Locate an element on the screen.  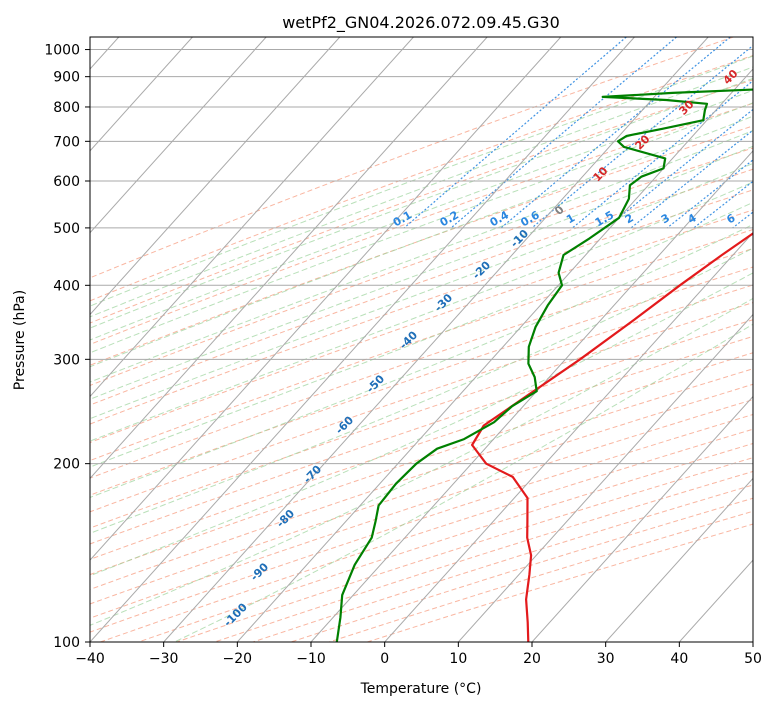
x-tick-label: 50 is located at coordinates (753, 659).